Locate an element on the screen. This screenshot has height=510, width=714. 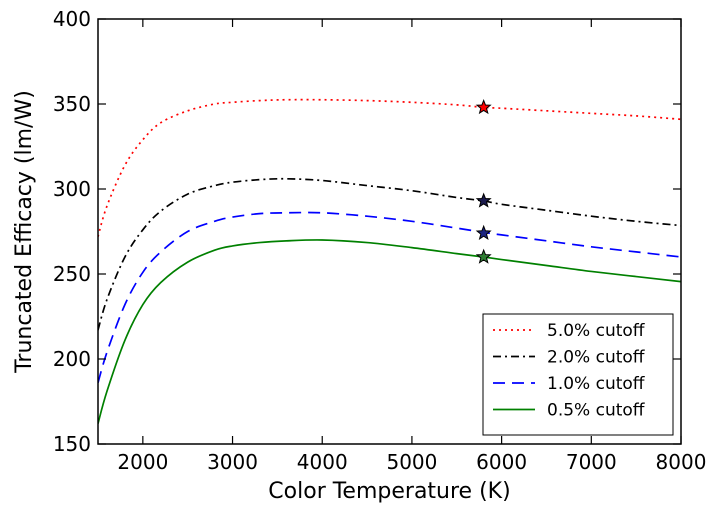
x-tick-label-3: 5000 is located at coordinates (411, 462).